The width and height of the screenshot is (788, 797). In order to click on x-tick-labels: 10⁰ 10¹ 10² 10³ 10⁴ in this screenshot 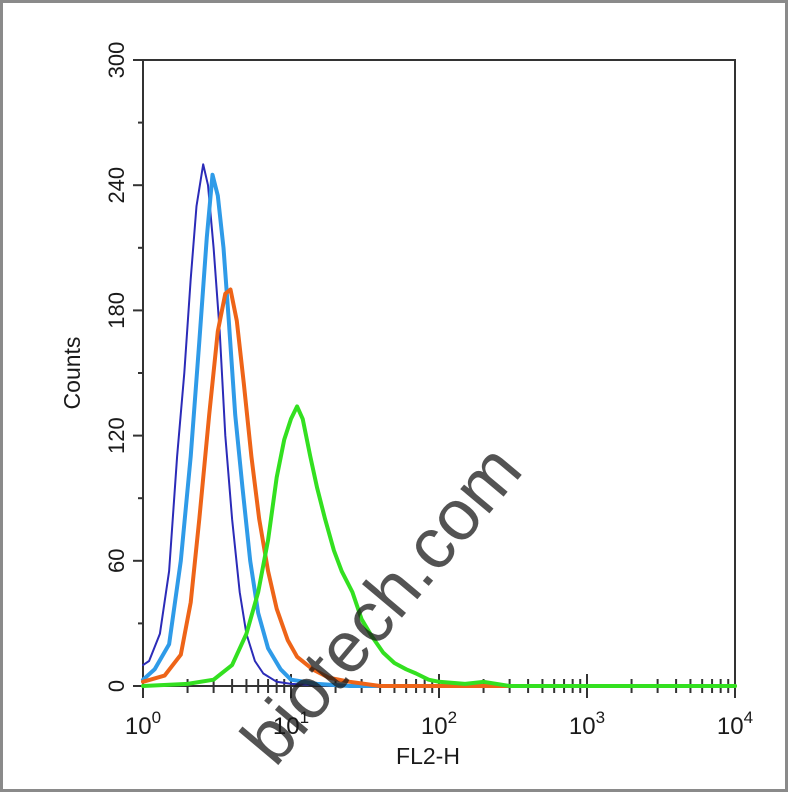, I will do `click(439, 724)`.